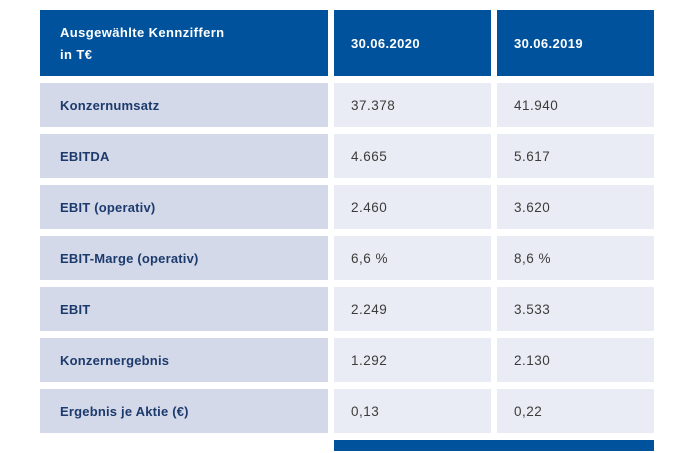 This screenshot has width=675, height=453. I want to click on row-value-konzernergebnis-2020: 1.292, so click(412, 360).